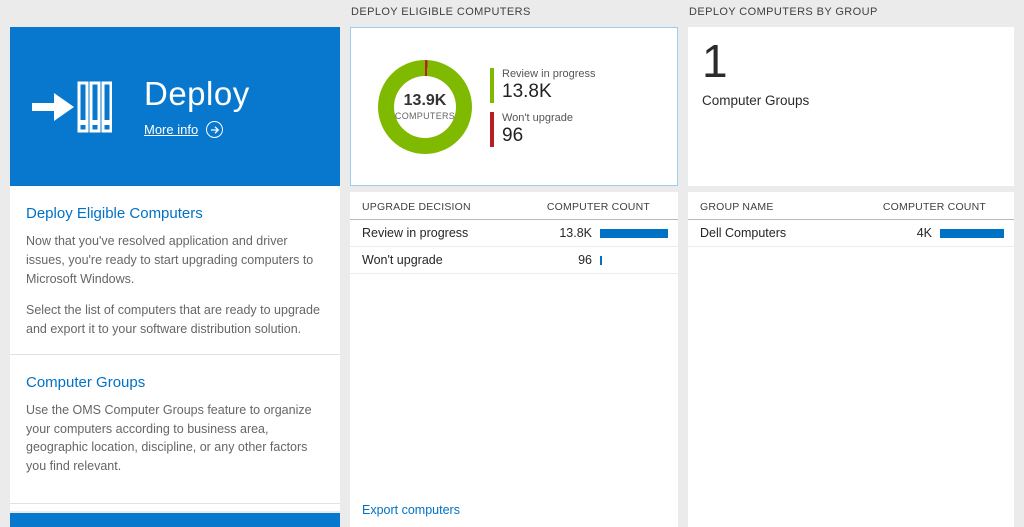 Image resolution: width=1024 pixels, height=527 pixels. I want to click on row-label: Won't upgrade, so click(402, 260).